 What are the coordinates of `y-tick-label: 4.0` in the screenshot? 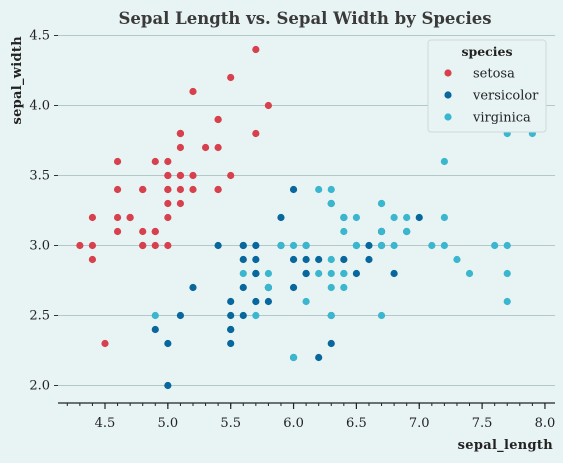 It's located at (39, 106).